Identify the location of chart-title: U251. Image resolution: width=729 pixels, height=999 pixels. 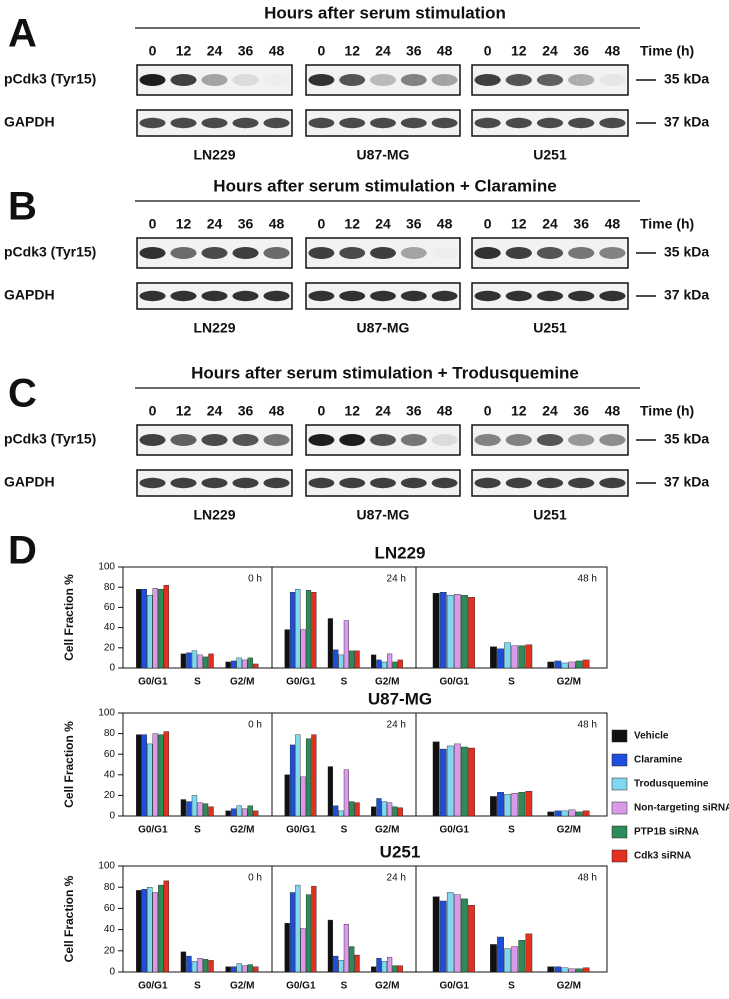
(400, 851).